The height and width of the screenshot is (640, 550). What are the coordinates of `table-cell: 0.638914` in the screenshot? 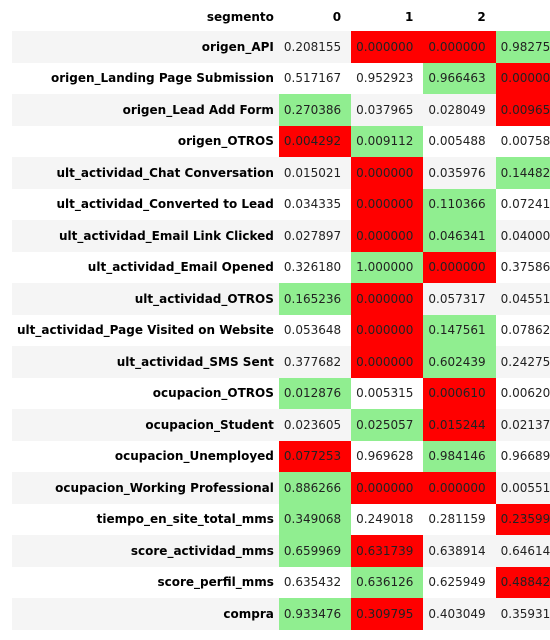 It's located at (457, 550).